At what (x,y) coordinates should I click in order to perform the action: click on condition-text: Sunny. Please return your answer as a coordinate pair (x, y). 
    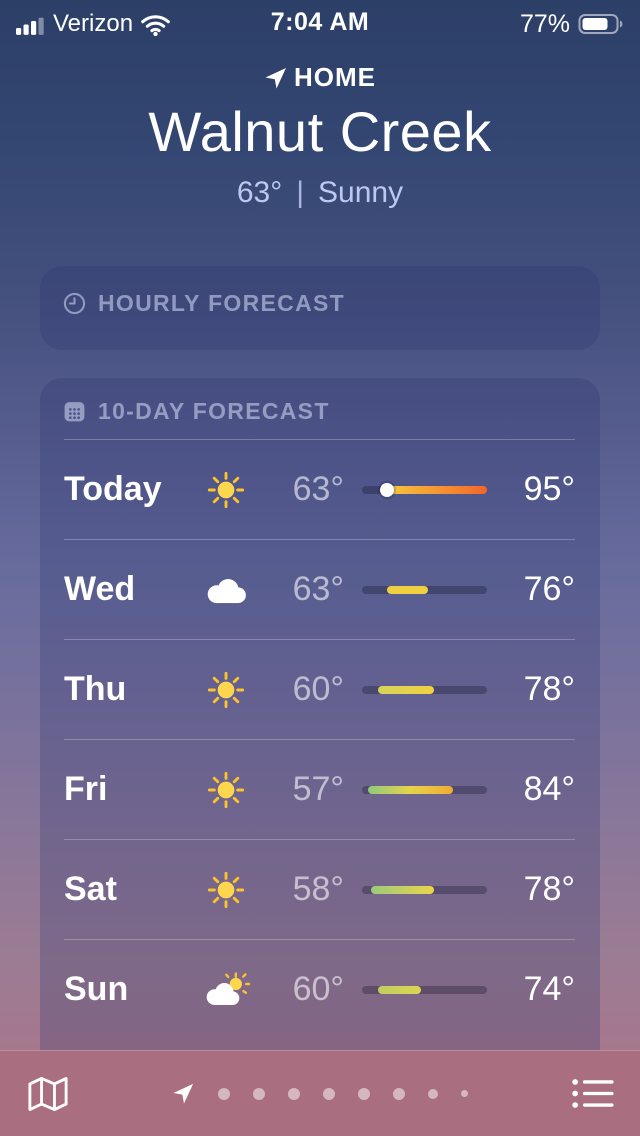
    Looking at the image, I should click on (361, 192).